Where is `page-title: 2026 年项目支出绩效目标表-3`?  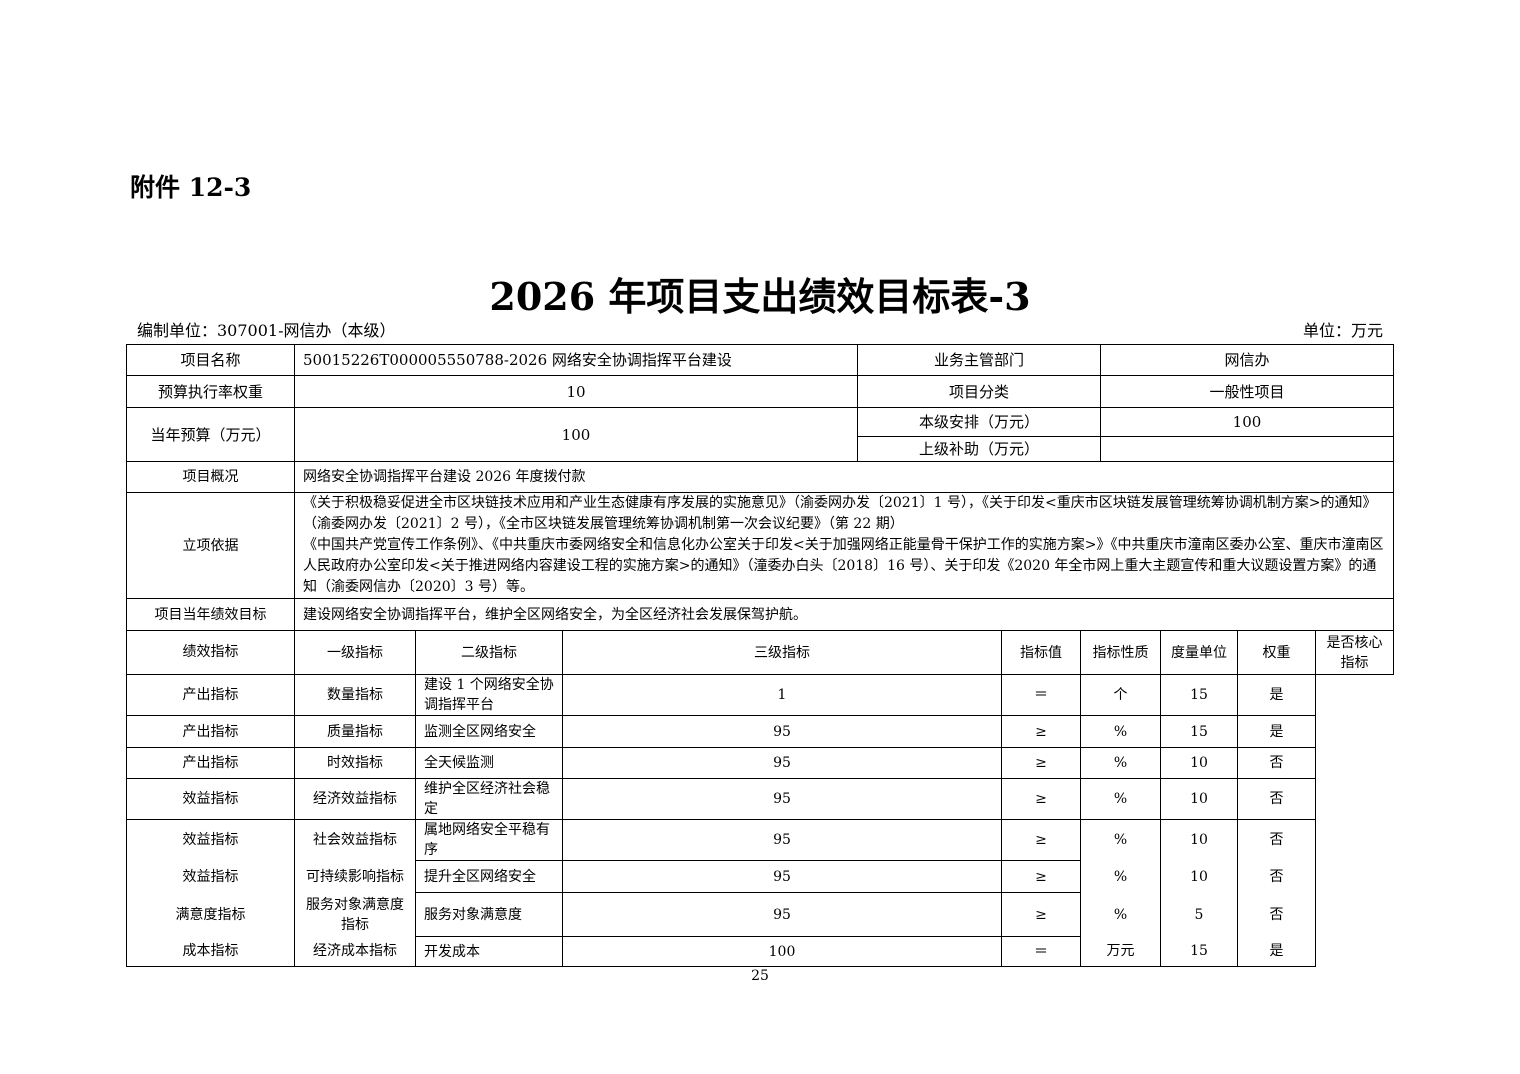 page-title: 2026 年项目支出绩效目标表-3 is located at coordinates (760, 296).